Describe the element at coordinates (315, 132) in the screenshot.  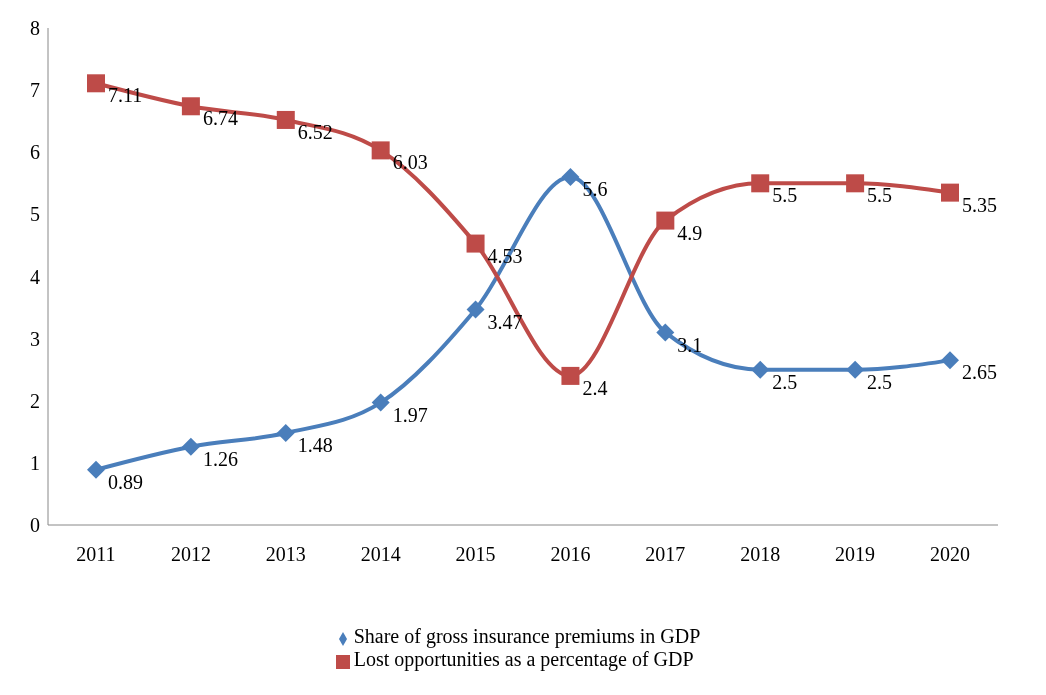
I see `data-label: 6.52` at that location.